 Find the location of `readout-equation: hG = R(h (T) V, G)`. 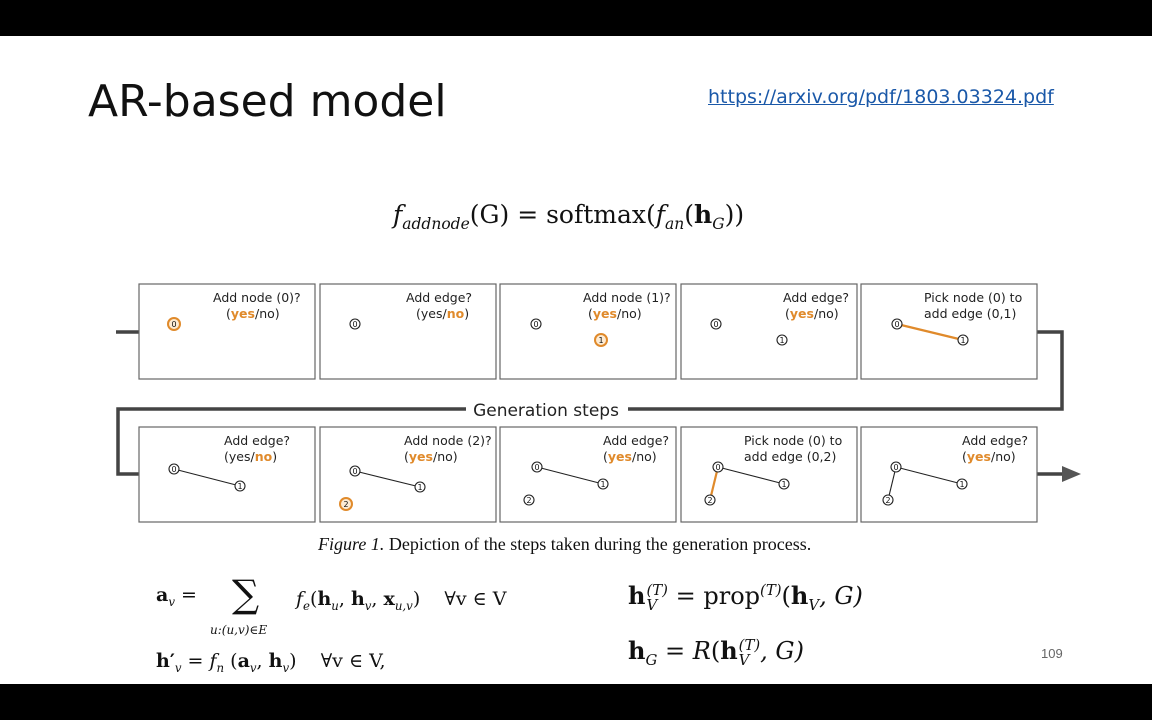

readout-equation: hG = R(h (T) V, G) is located at coordinates (716, 652).